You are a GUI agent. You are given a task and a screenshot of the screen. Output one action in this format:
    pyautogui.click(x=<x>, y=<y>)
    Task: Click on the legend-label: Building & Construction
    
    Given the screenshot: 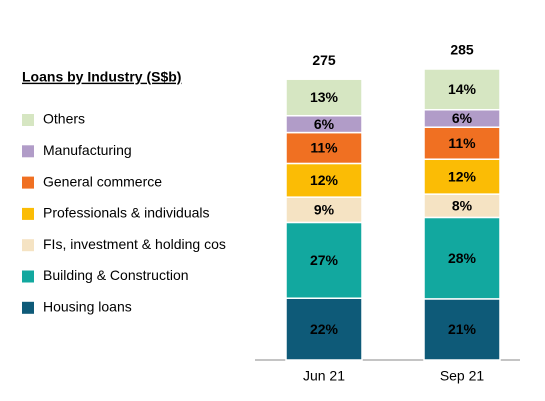 What is the action you would take?
    pyautogui.click(x=116, y=275)
    